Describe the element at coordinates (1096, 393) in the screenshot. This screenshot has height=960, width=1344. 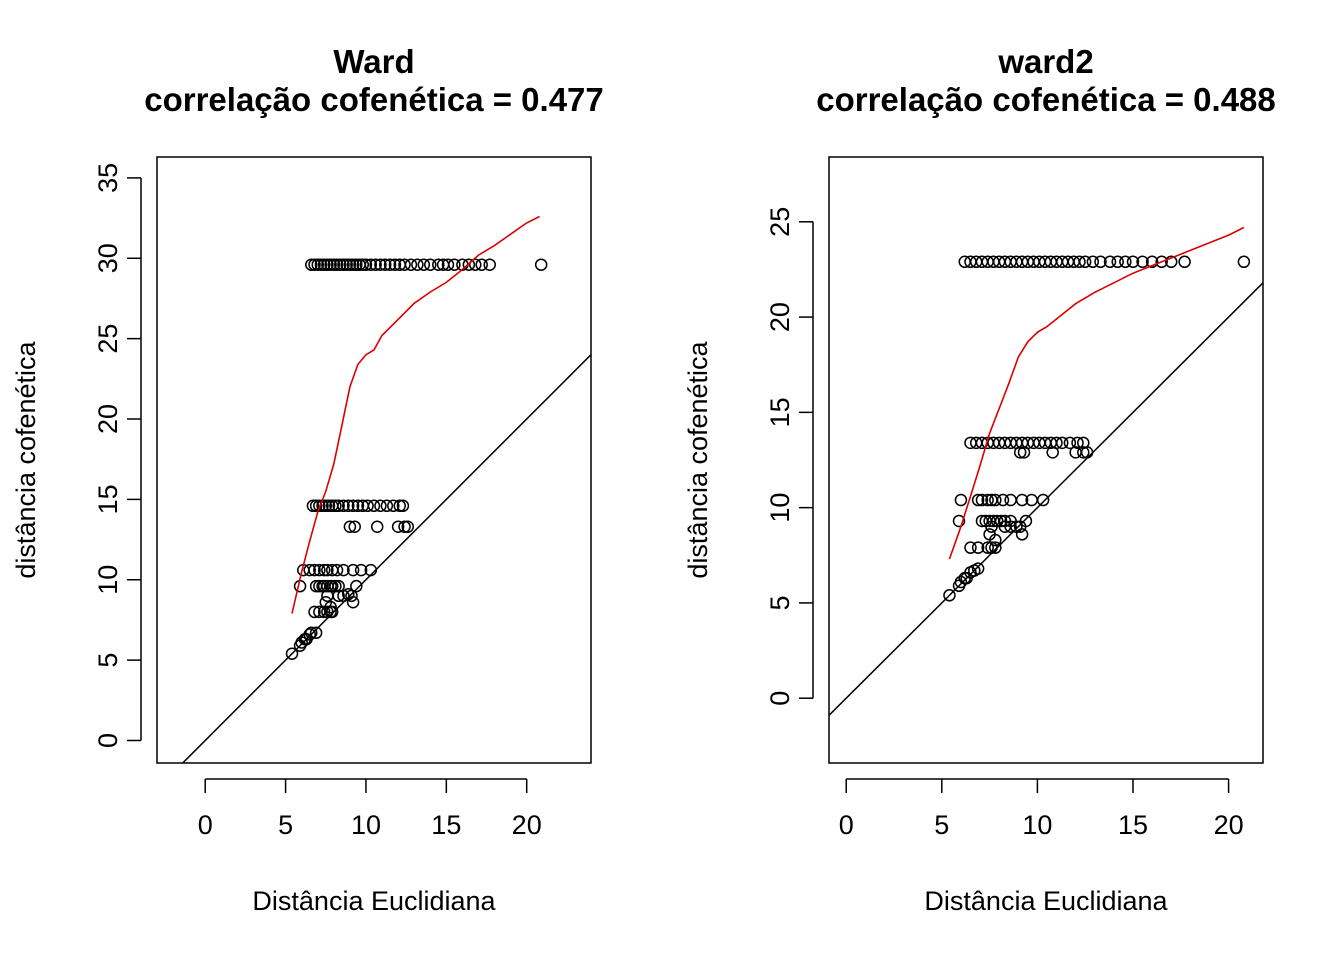
I see `smooth-line` at that location.